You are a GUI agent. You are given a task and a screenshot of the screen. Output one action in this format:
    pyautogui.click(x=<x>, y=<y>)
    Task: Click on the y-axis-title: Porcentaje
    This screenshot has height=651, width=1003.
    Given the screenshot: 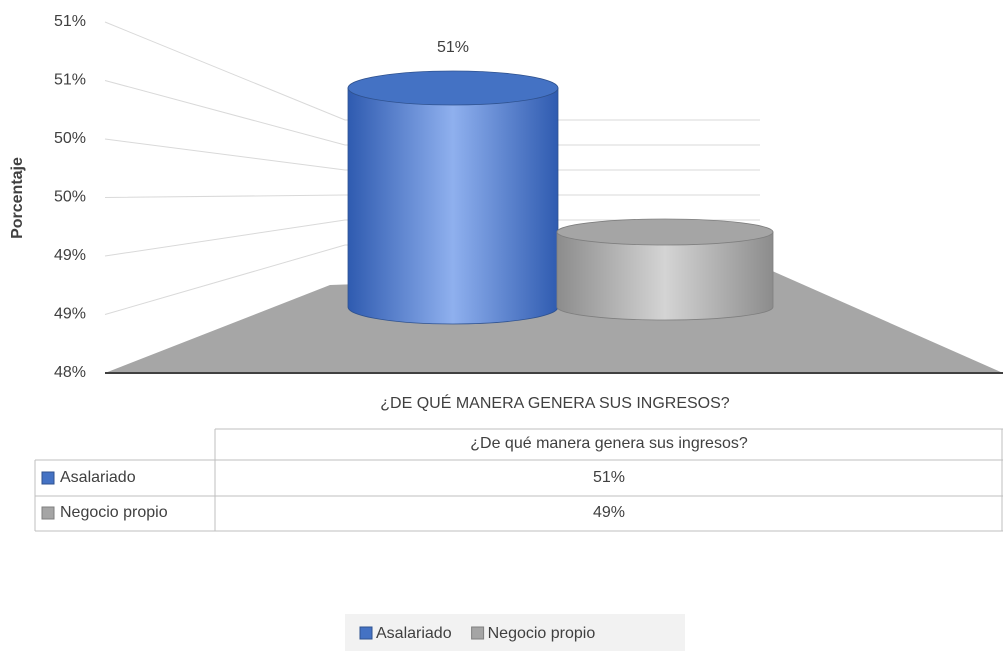 What is the action you would take?
    pyautogui.click(x=17, y=198)
    